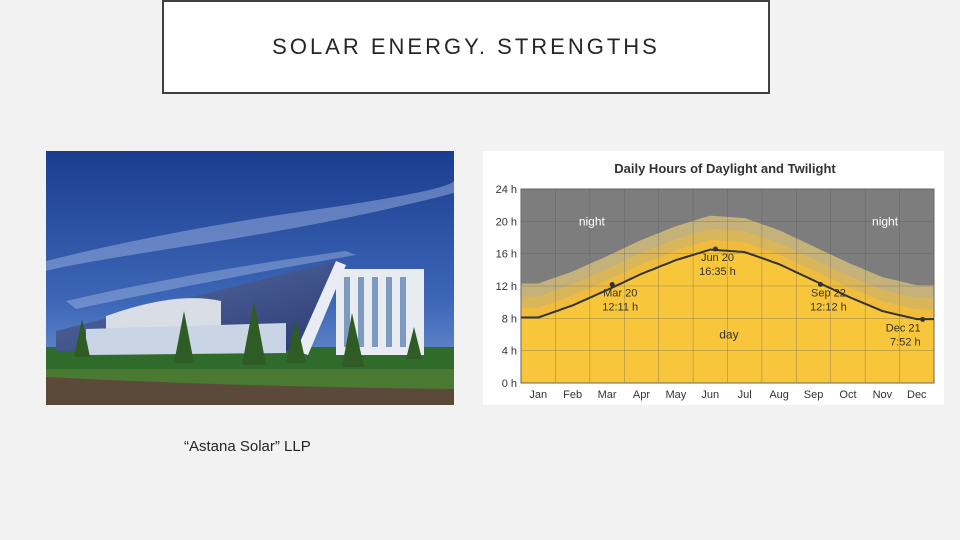 The height and width of the screenshot is (540, 960). Describe the element at coordinates (917, 395) in the screenshot. I see `x-tick-label: Dec` at that location.